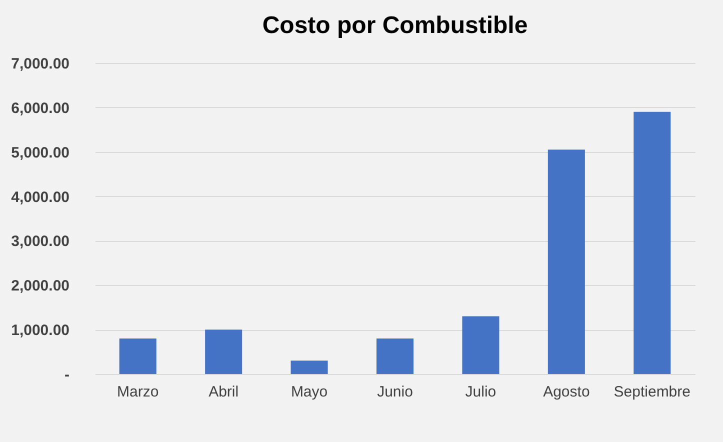 This screenshot has height=442, width=723. What do you see at coordinates (480, 392) in the screenshot?
I see `x-tick-label: Julio` at bounding box center [480, 392].